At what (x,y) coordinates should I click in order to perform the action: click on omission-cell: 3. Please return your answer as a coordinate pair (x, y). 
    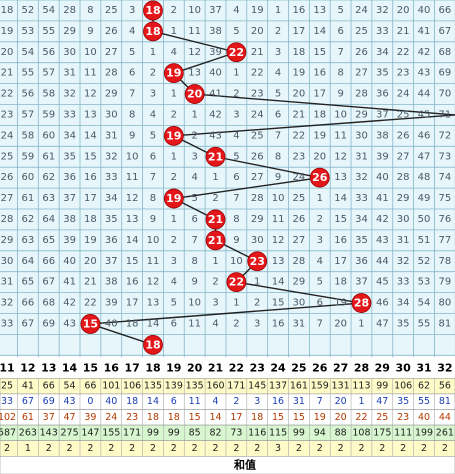
    Looking at the image, I should click on (236, 114).